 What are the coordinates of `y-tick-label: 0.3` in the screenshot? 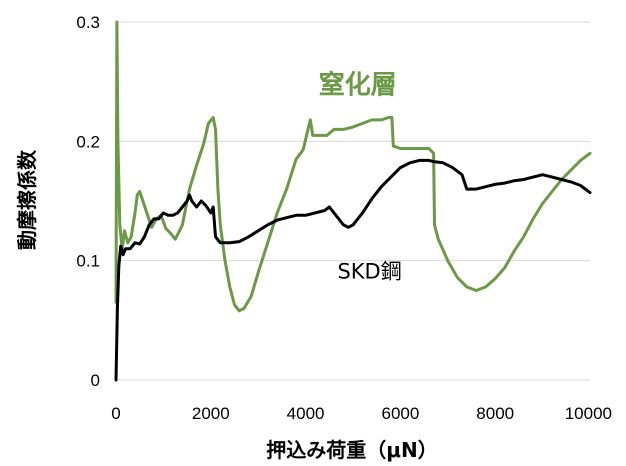 It's located at (88, 22).